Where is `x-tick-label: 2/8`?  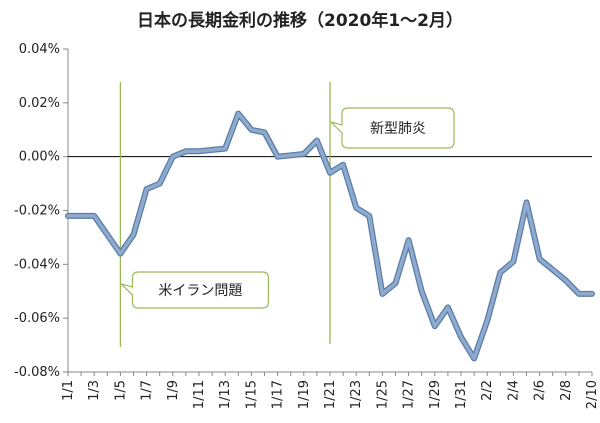
x-tick-label: 2/8 is located at coordinates (566, 390).